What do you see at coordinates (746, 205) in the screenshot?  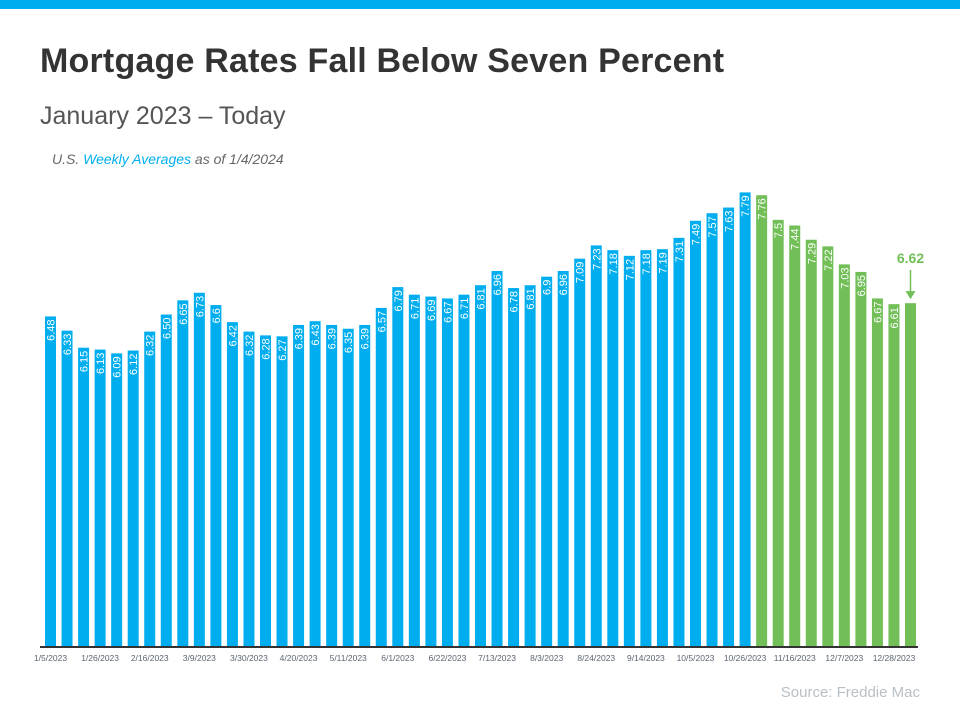 I see `bar-data-label: 7.79` at bounding box center [746, 205].